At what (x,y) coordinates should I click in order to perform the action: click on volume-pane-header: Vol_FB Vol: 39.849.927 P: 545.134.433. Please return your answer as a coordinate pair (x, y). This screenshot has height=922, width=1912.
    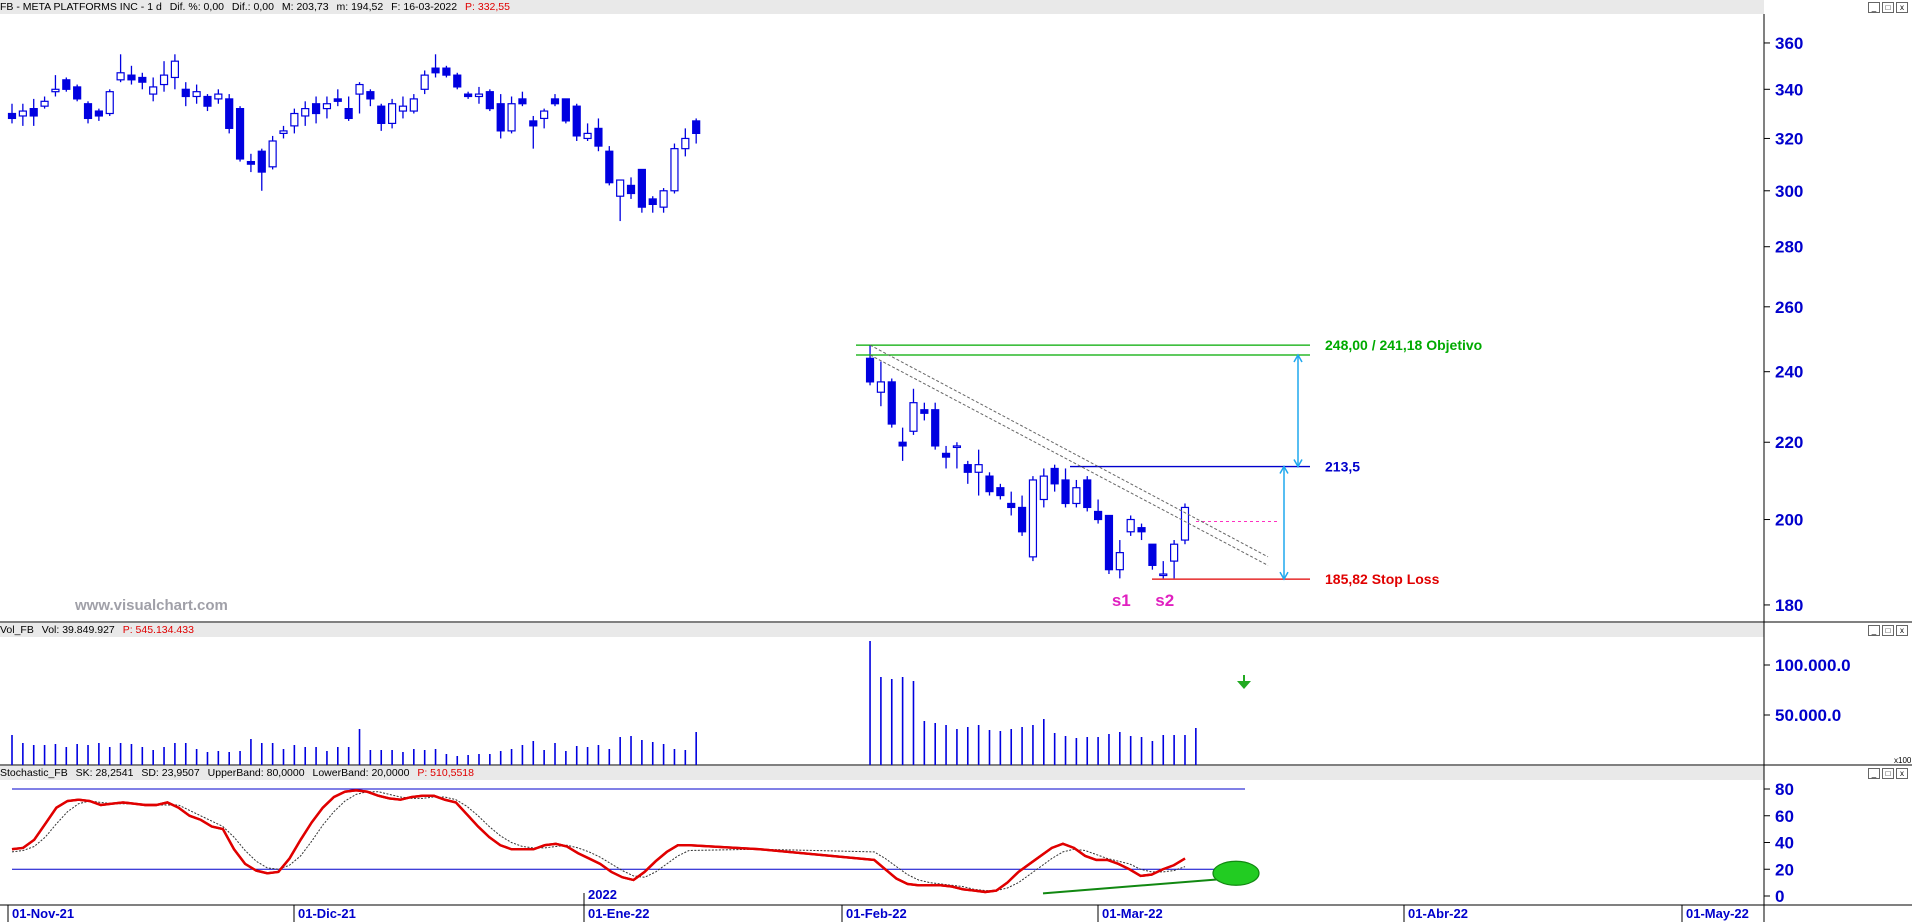
    Looking at the image, I should click on (882, 630).